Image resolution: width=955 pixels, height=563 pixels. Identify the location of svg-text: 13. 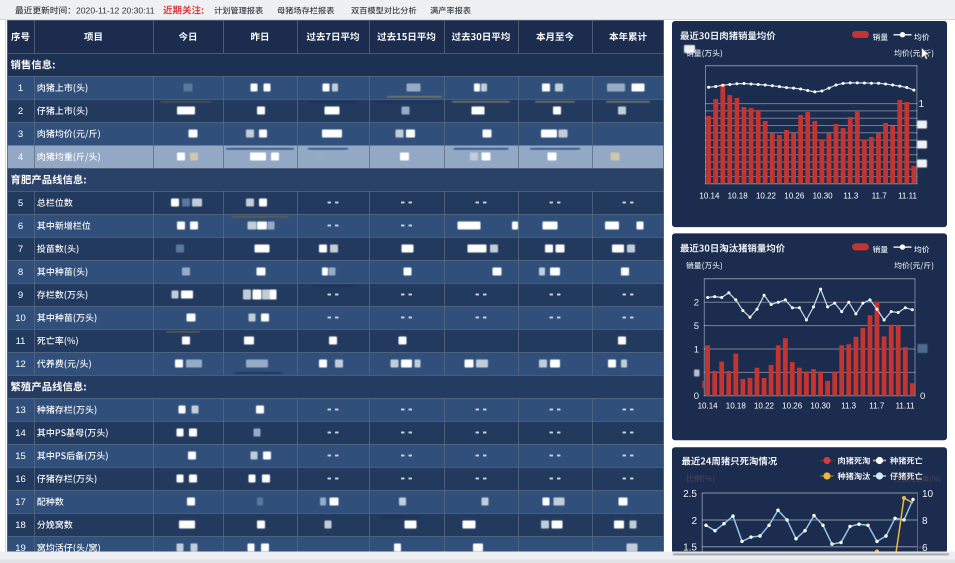
(20, 410).